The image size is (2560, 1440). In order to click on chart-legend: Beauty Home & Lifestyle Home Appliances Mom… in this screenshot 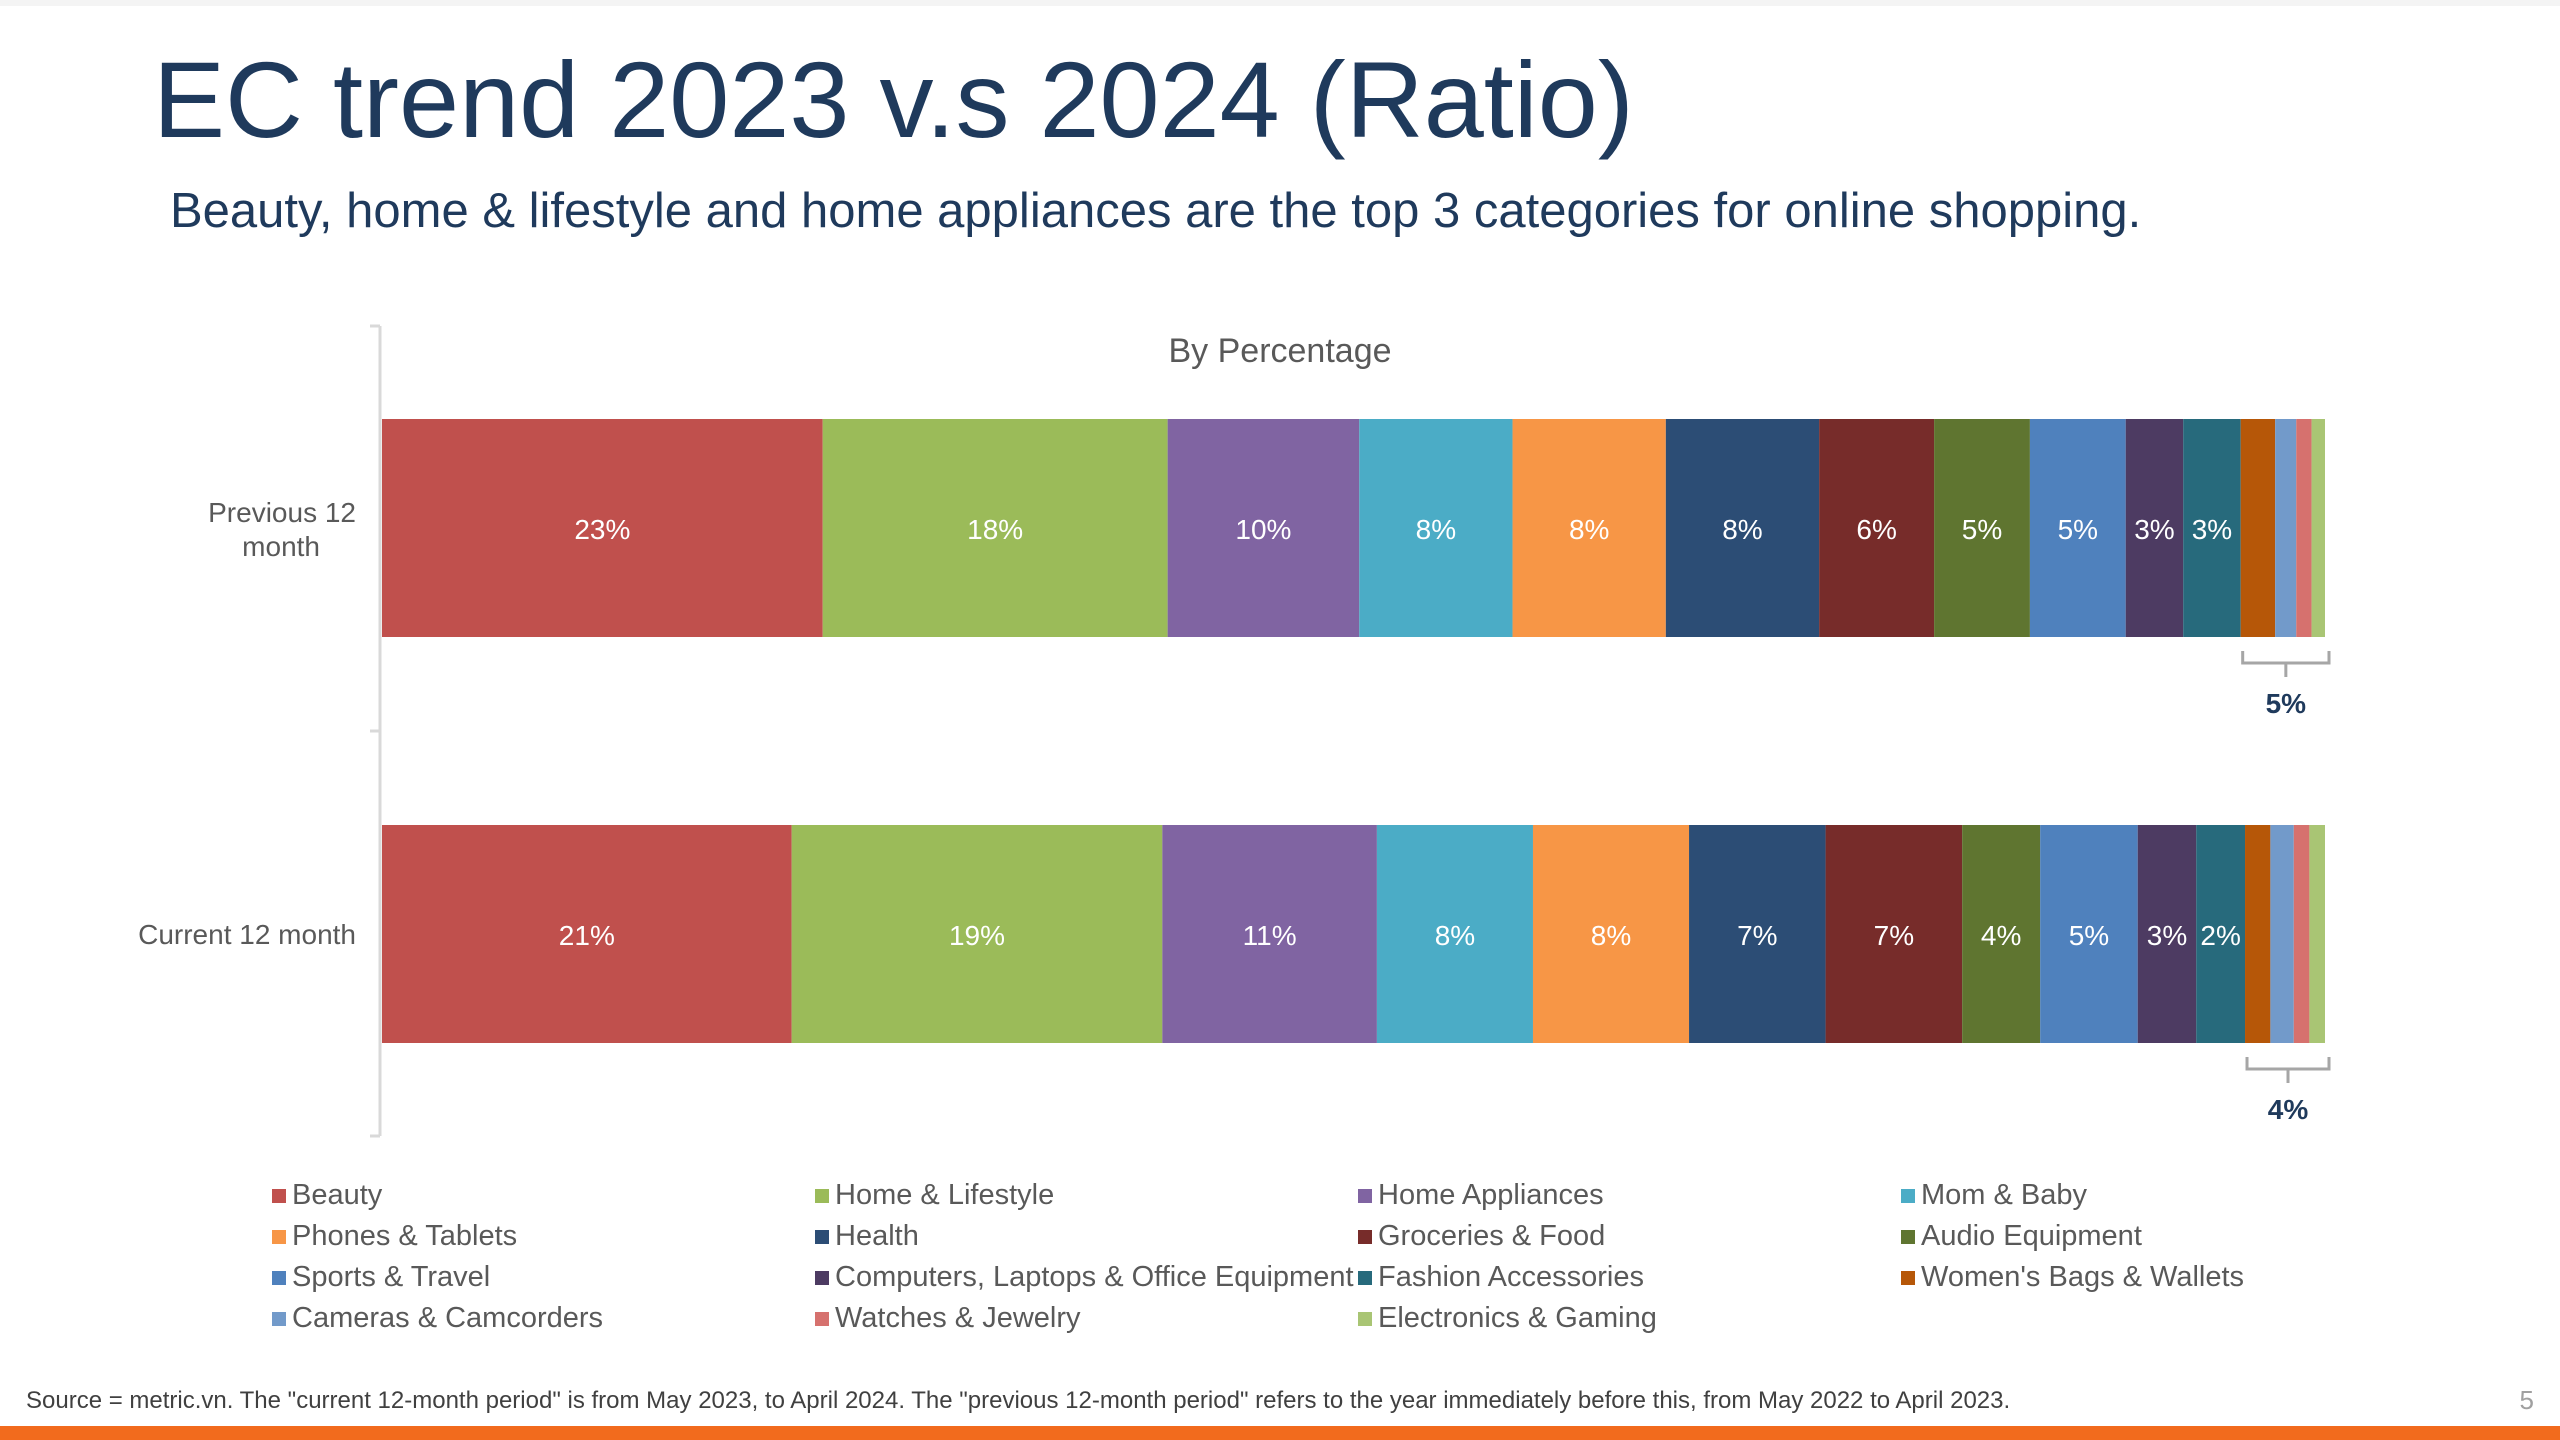, I will do `click(1272, 1257)`.